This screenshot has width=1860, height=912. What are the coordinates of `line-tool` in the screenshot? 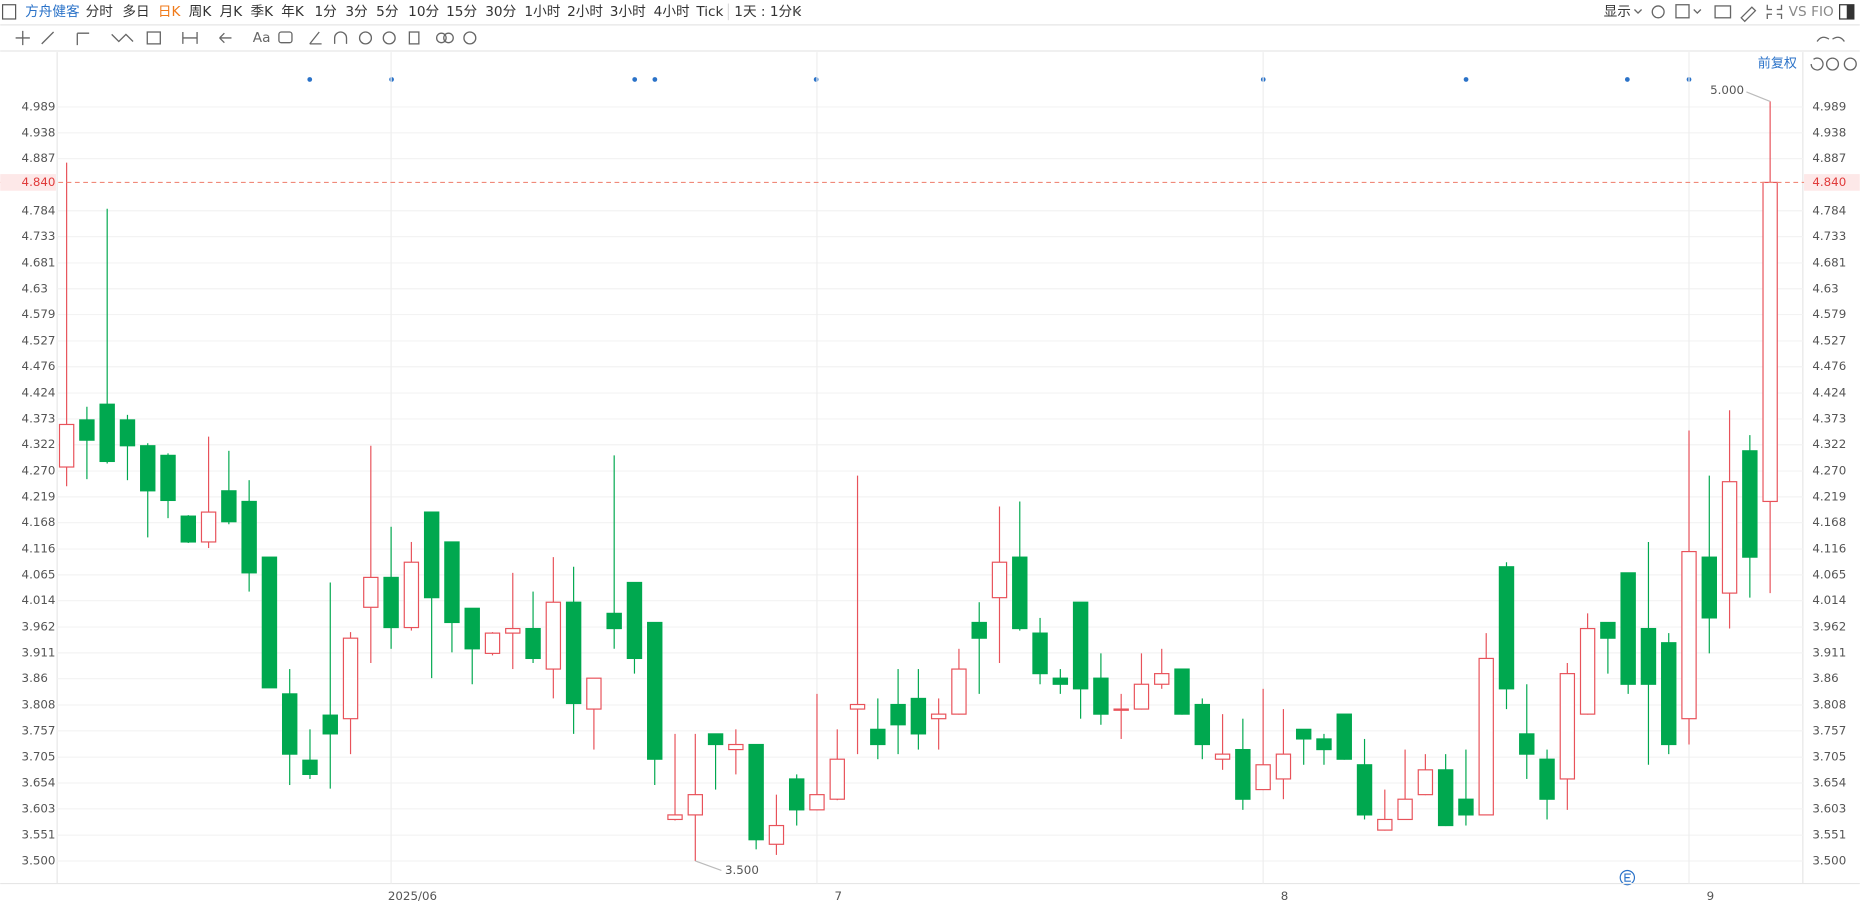 It's located at (48, 38).